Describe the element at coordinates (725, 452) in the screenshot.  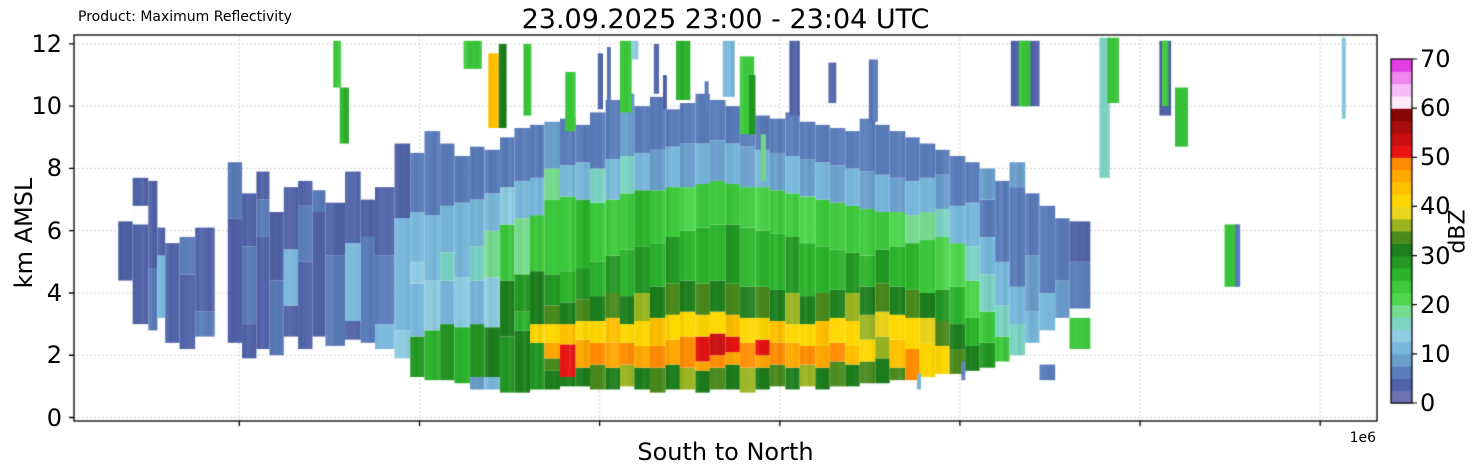
I see `x-axis-label: South to North` at that location.